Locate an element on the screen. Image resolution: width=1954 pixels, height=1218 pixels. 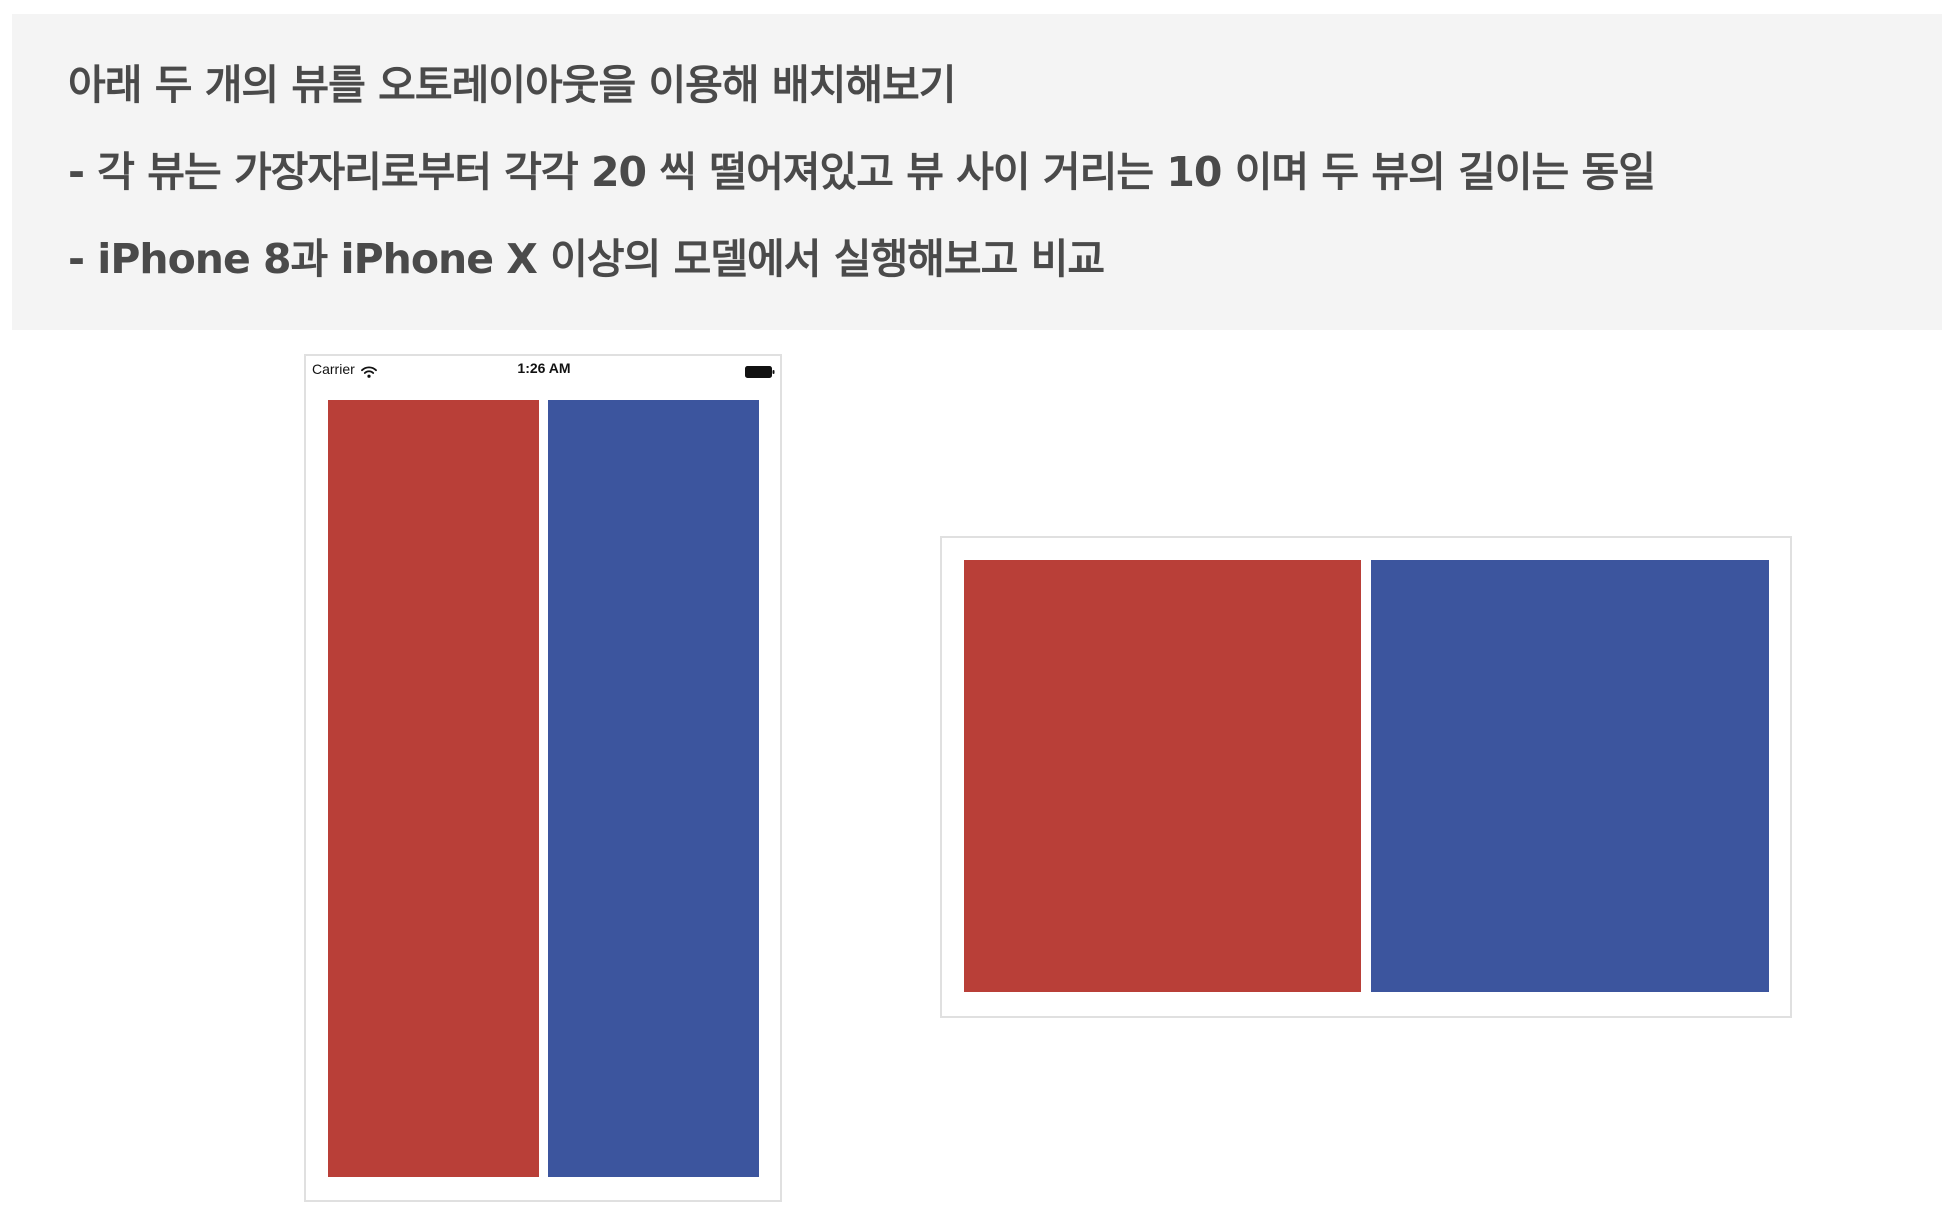
status-bar: Carrier 1:26 AM is located at coordinates (543, 368).